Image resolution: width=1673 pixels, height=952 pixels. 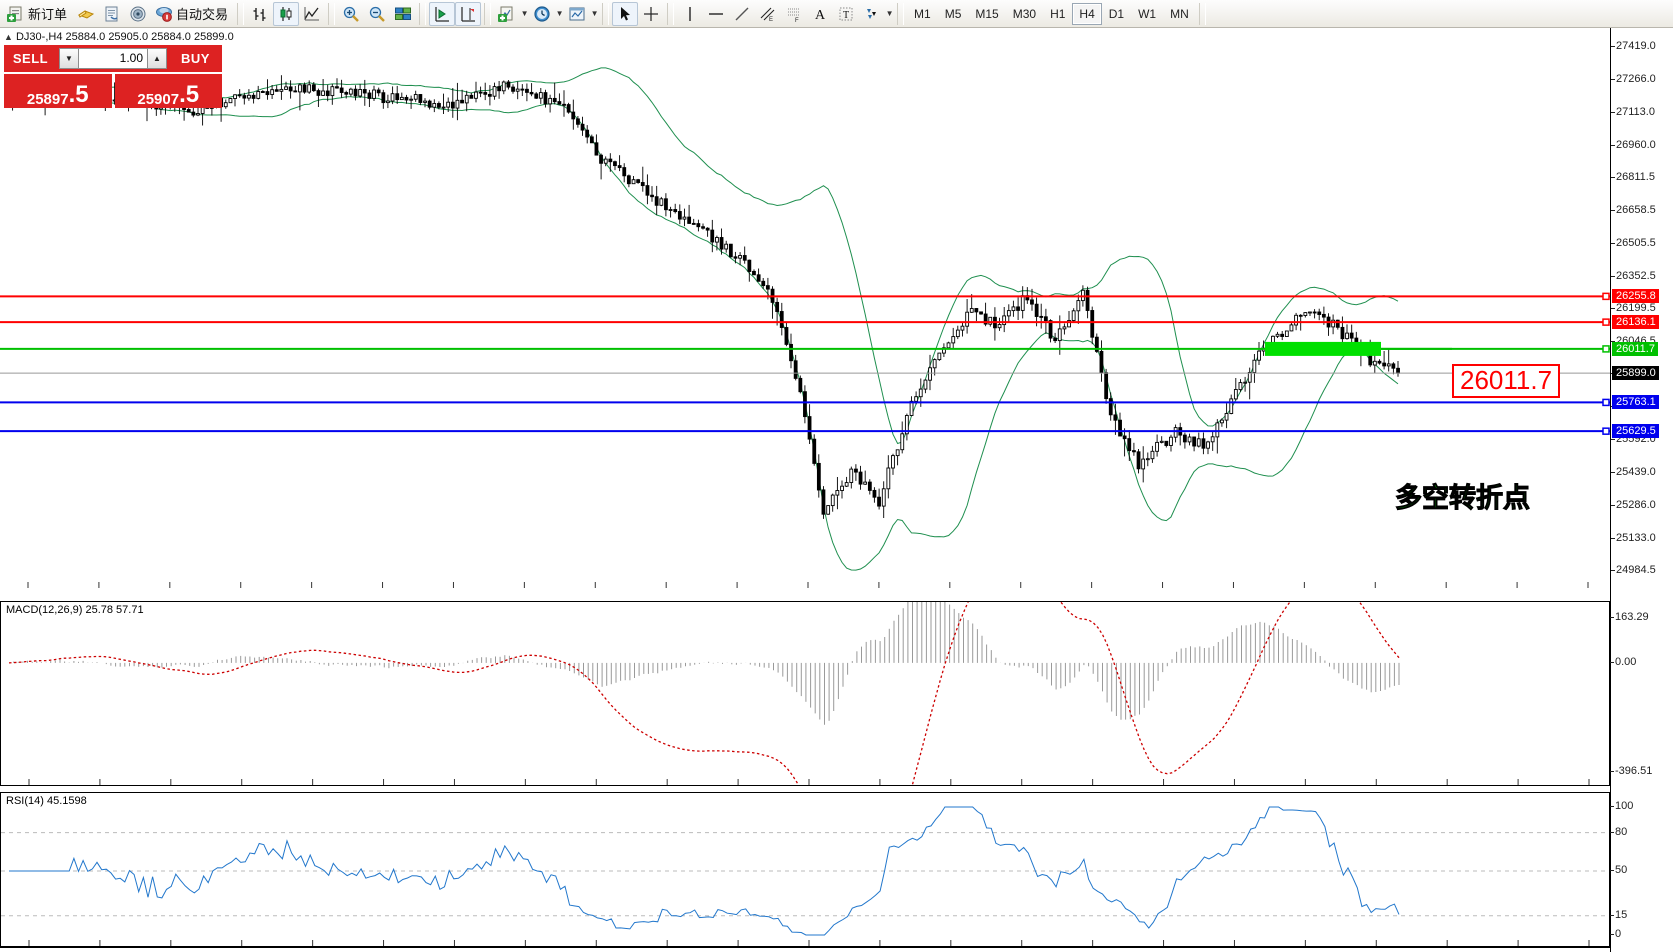 What do you see at coordinates (286, 13) in the screenshot?
I see `candlestick-chart-button` at bounding box center [286, 13].